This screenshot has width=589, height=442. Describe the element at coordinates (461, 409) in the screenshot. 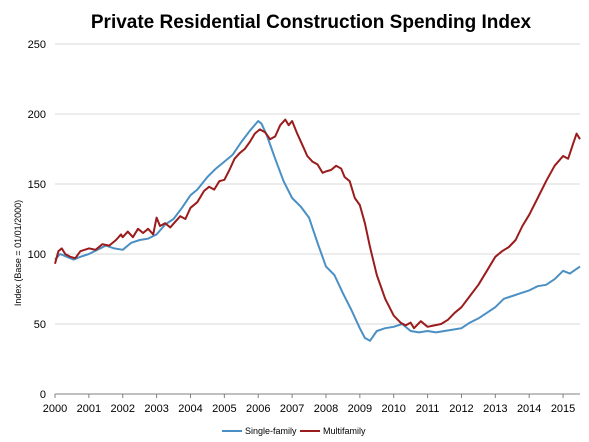

I see `x-tick-label: 2012` at that location.